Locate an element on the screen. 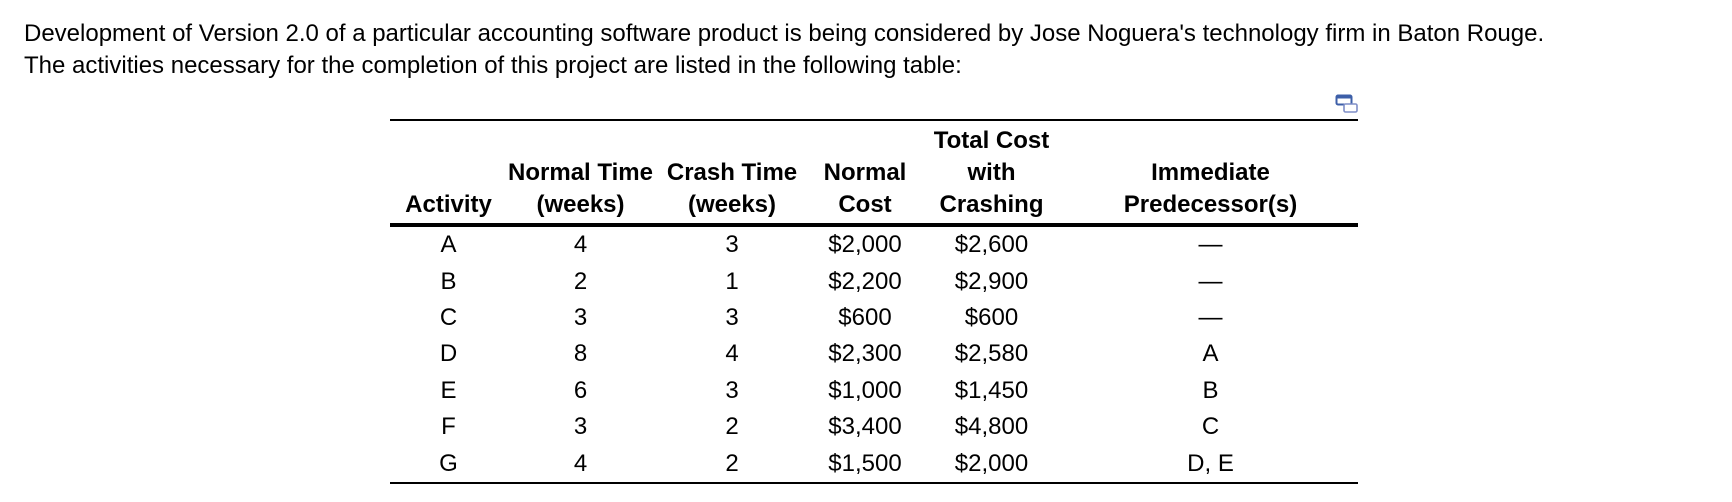 The image size is (1732, 502). cell-normal-cost: $1,000 is located at coordinates (865, 390).